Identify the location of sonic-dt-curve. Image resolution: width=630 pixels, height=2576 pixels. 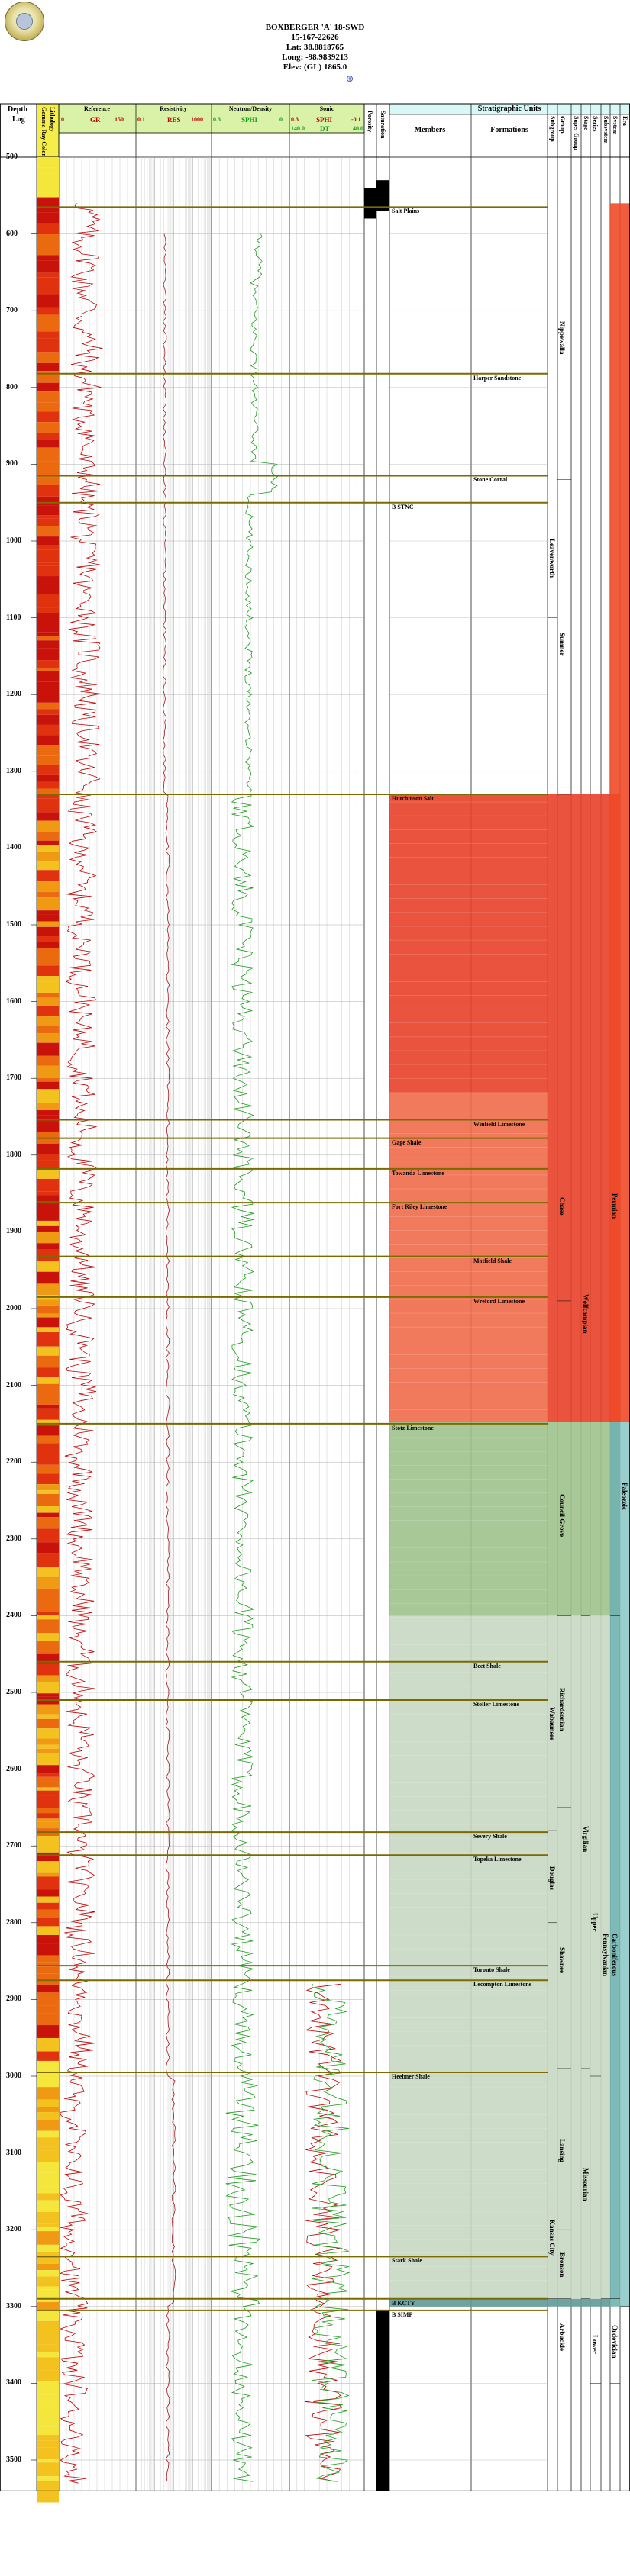
(331, 2233).